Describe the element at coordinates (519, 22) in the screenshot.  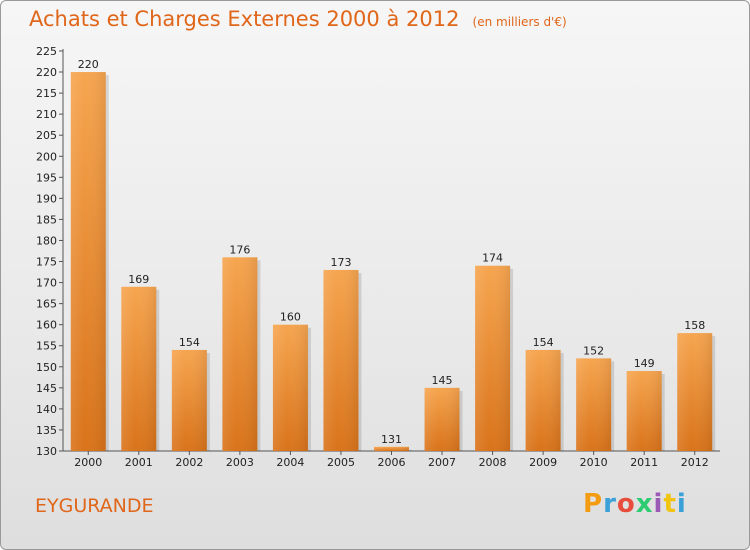
I see `chart-unit: (en milliers d'€)` at that location.